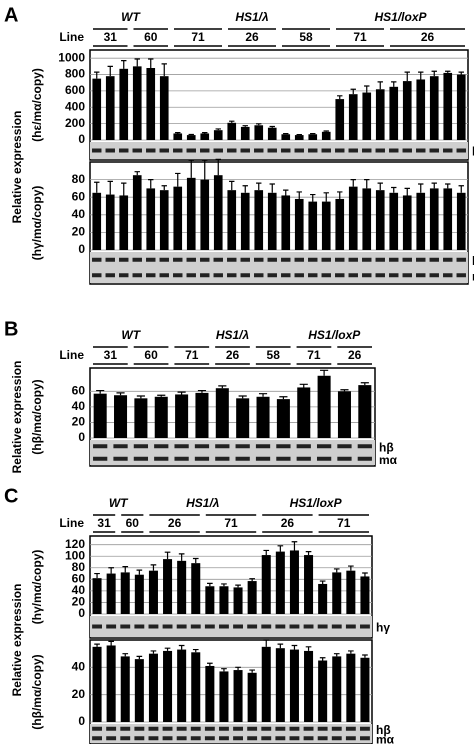 The image size is (474, 744). Describe the element at coordinates (279, 267) in the screenshot. I see `gel-strip` at that location.